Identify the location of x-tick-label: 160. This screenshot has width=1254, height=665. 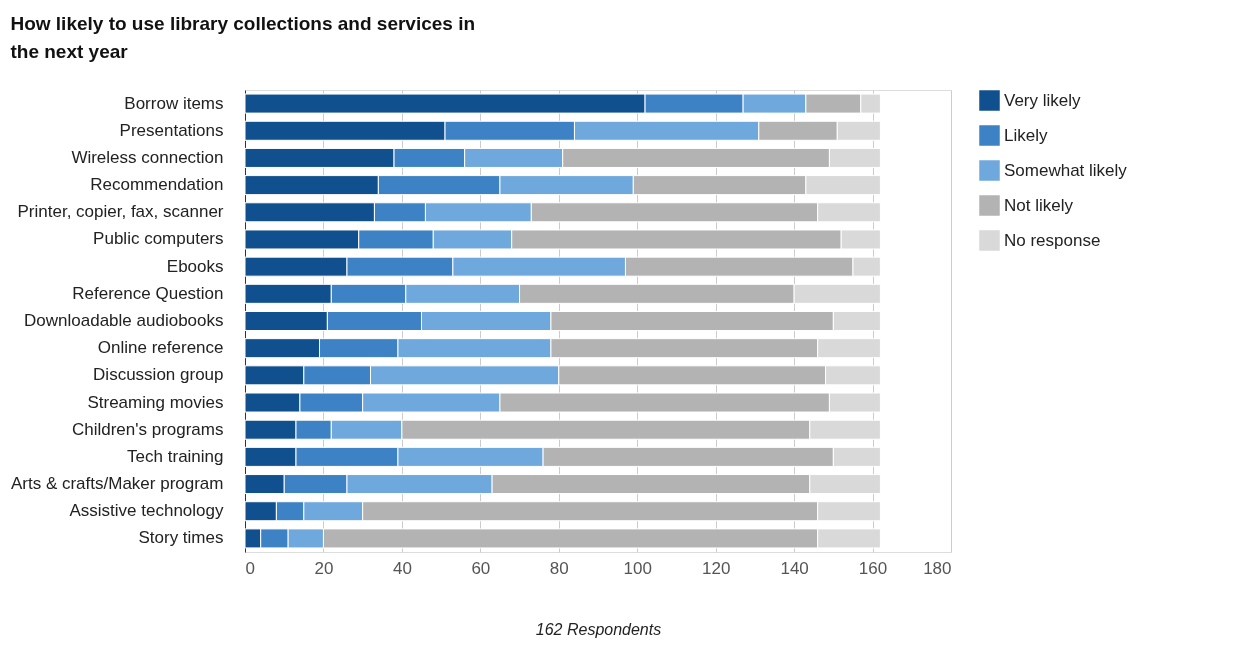
(873, 568).